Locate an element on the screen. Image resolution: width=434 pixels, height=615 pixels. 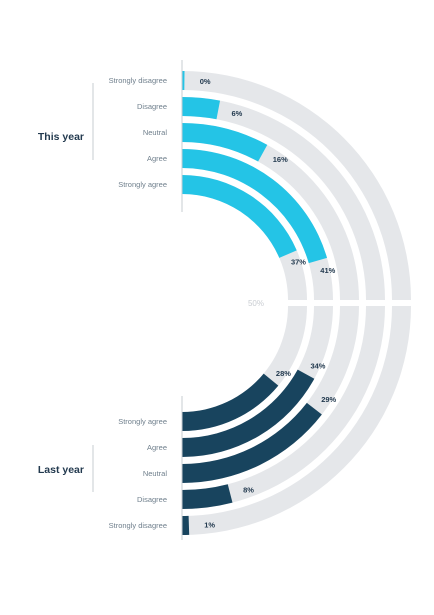
last-year-agree-bar is located at coordinates (248, 413).